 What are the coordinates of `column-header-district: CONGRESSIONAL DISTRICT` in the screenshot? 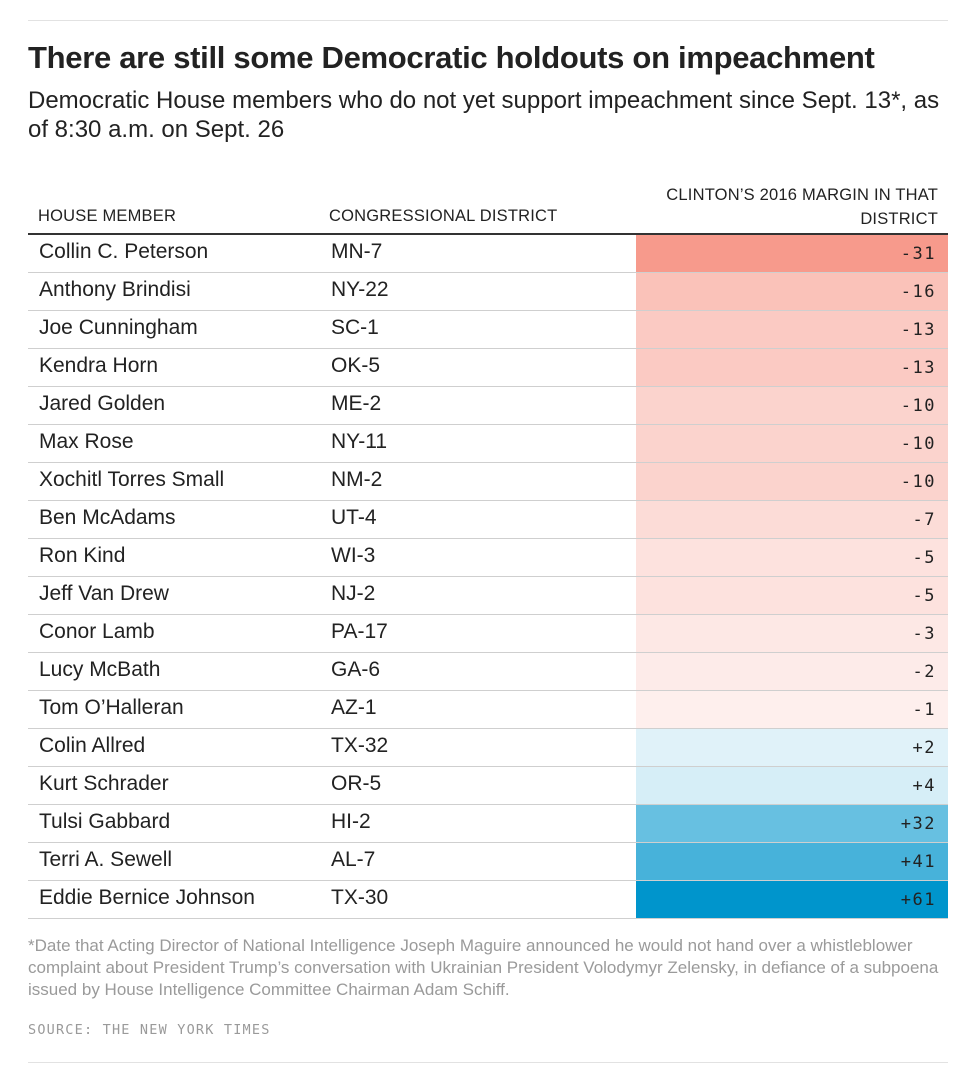 It's located at (443, 216).